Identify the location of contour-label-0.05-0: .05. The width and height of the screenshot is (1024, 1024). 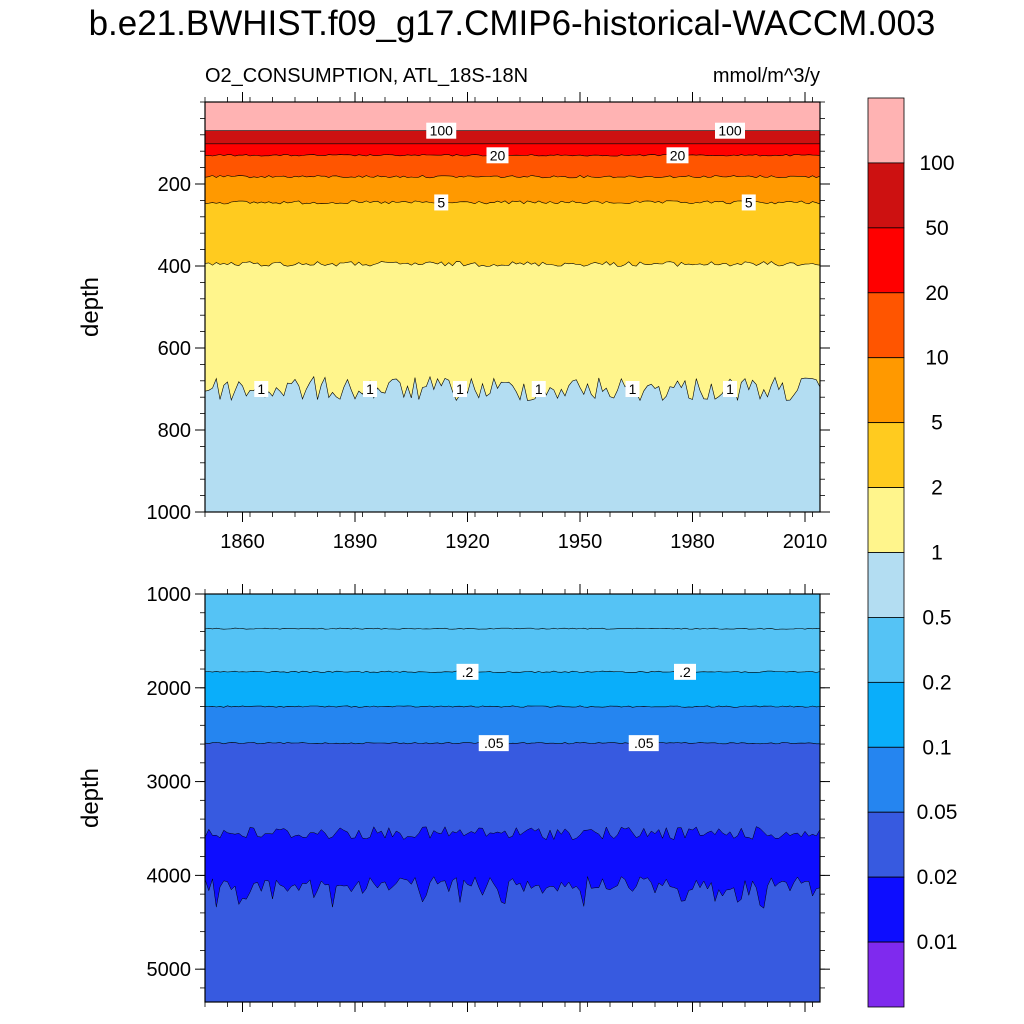
(493, 743).